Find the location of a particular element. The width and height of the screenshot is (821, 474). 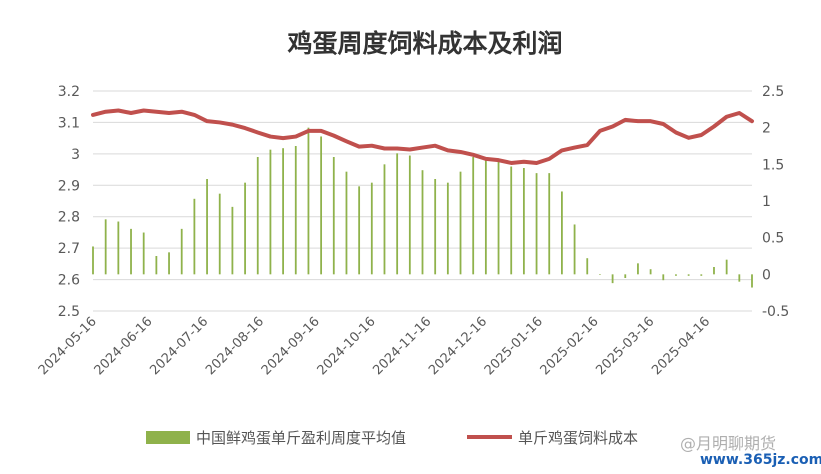

legend-label-feed-cost: 单斤鸡蛋饲料成本 is located at coordinates (578, 438).